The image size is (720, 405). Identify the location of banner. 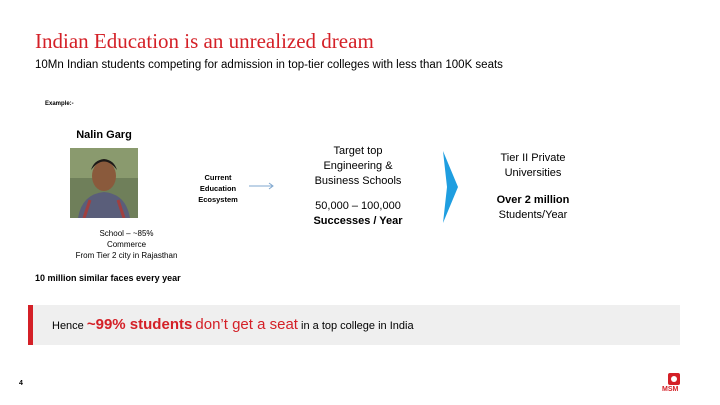
(354, 325).